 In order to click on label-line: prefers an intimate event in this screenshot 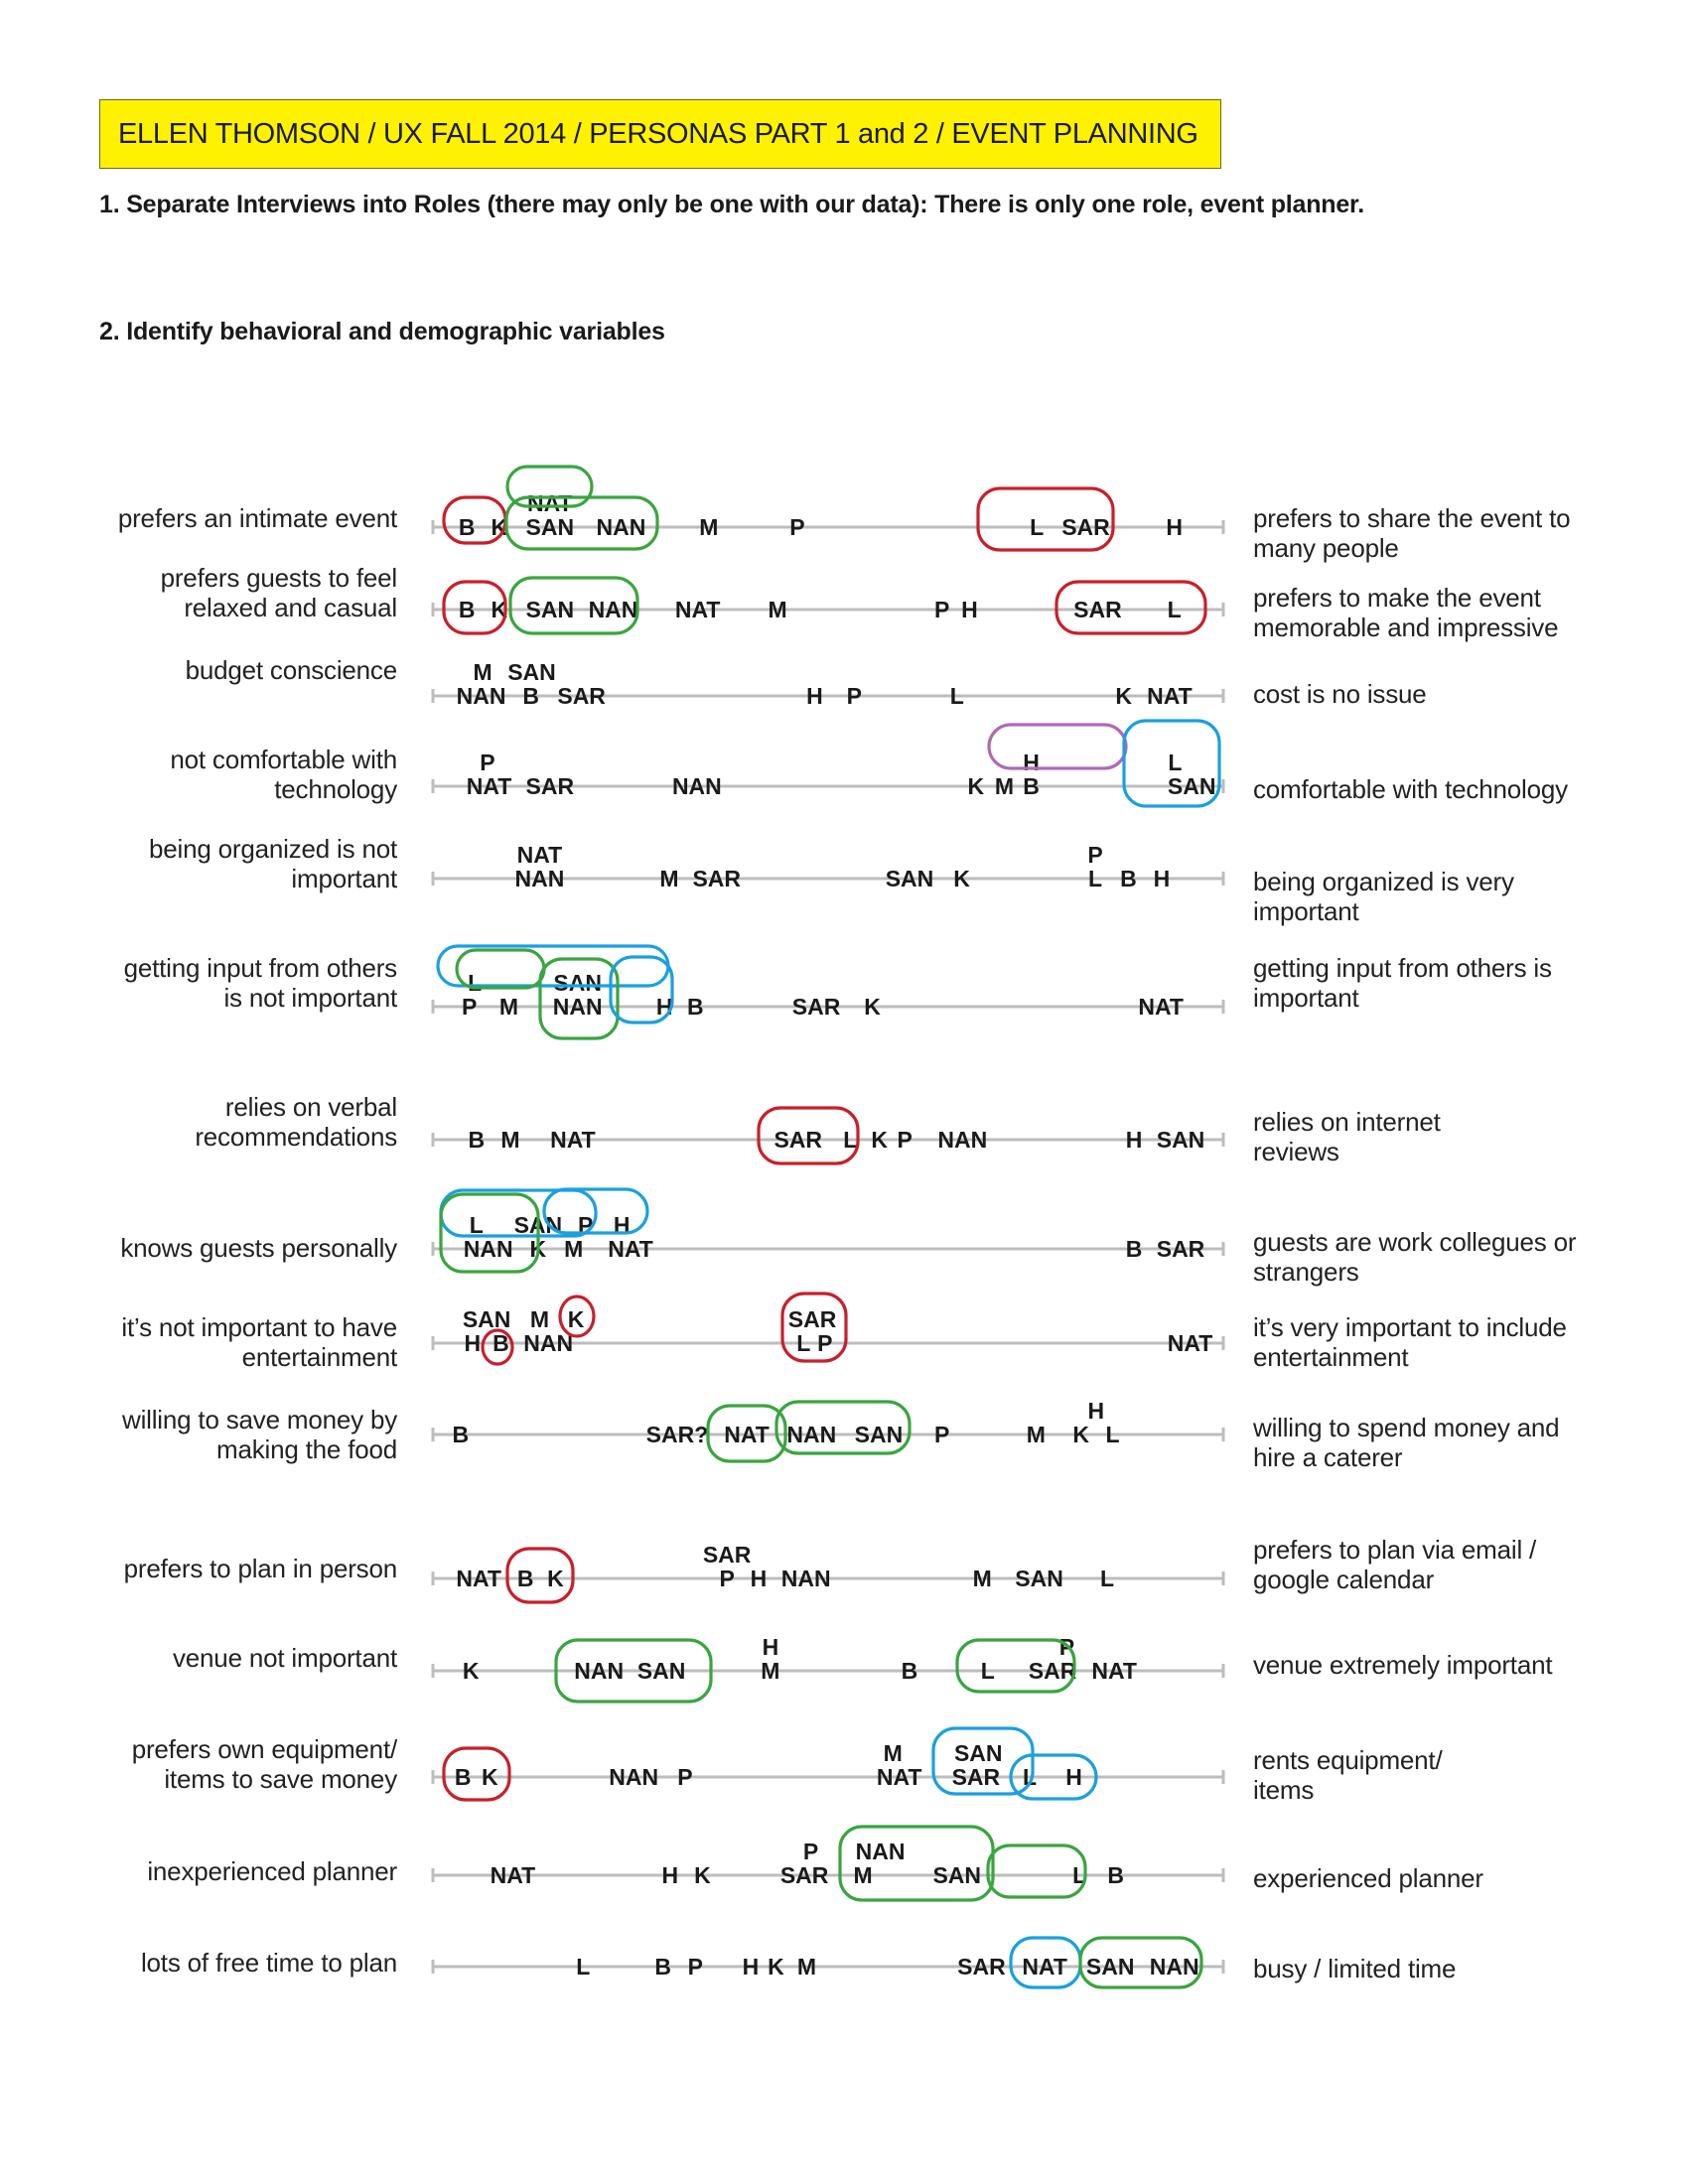, I will do `click(257, 518)`.